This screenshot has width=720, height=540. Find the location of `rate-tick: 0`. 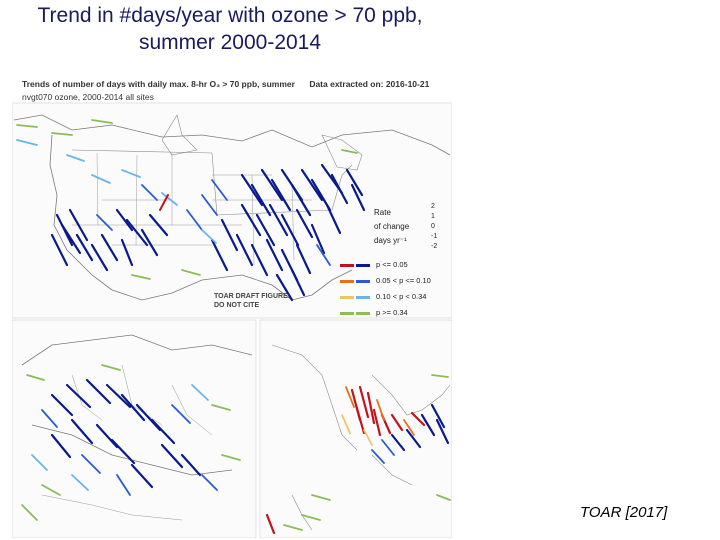

rate-tick: 0 is located at coordinates (433, 226).